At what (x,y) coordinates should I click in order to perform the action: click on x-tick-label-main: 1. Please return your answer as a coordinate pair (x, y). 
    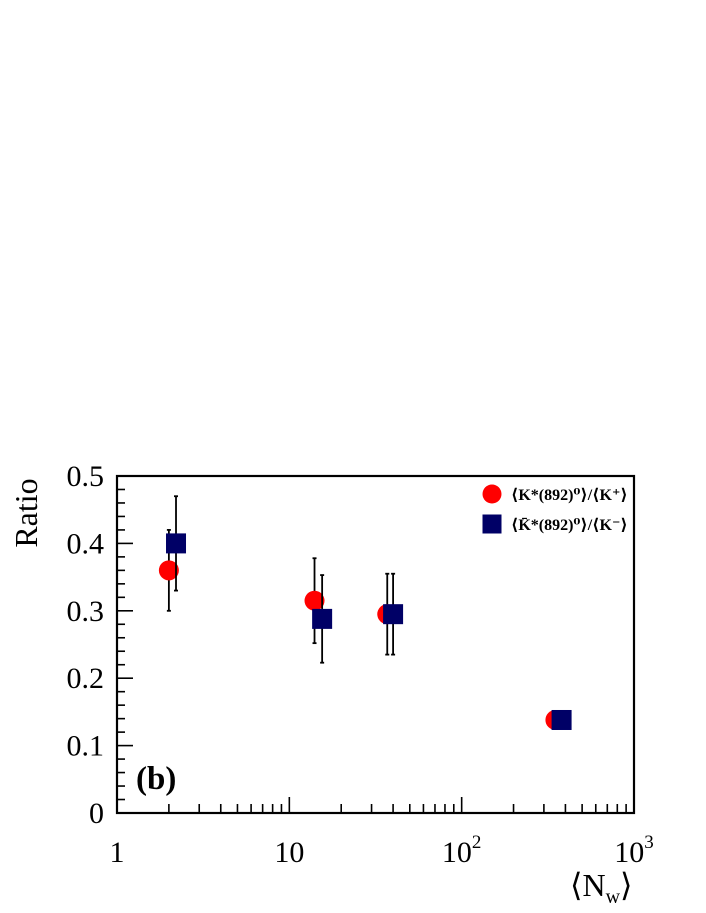
    Looking at the image, I should click on (117, 852).